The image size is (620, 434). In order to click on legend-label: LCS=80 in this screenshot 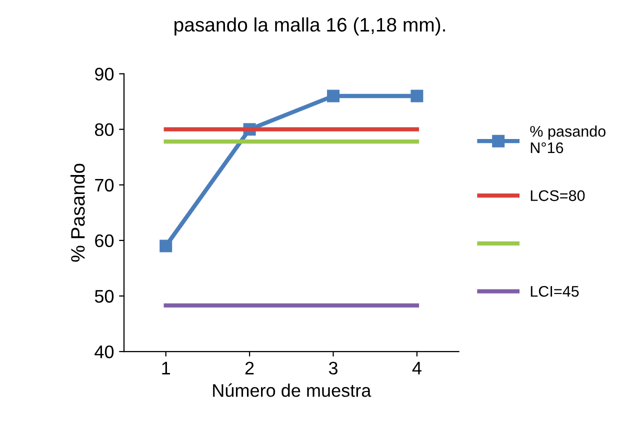, I will do `click(557, 196)`.